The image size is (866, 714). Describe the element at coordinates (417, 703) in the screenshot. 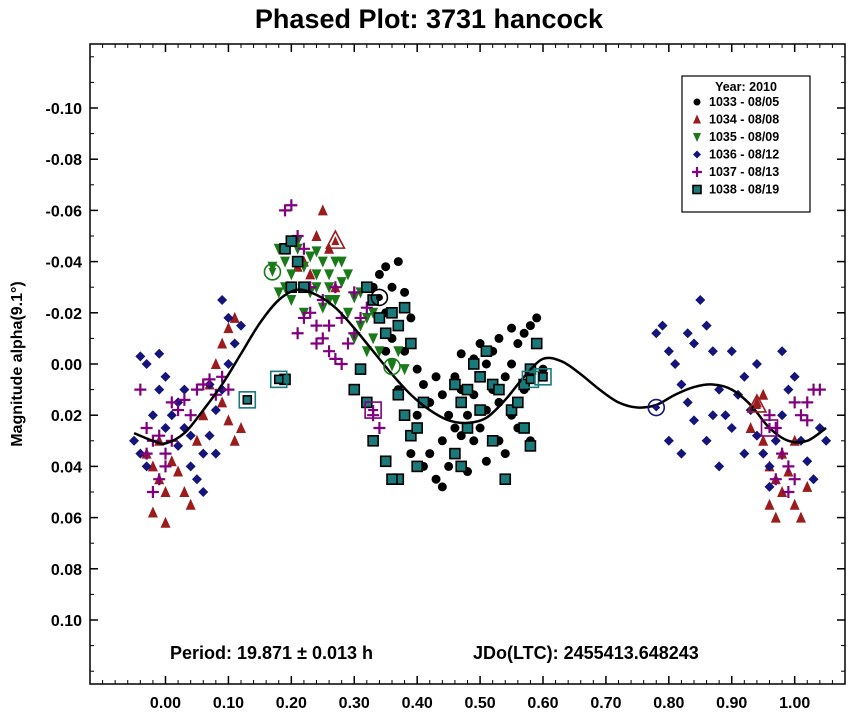

I see `x-tick-label: 0.40` at that location.